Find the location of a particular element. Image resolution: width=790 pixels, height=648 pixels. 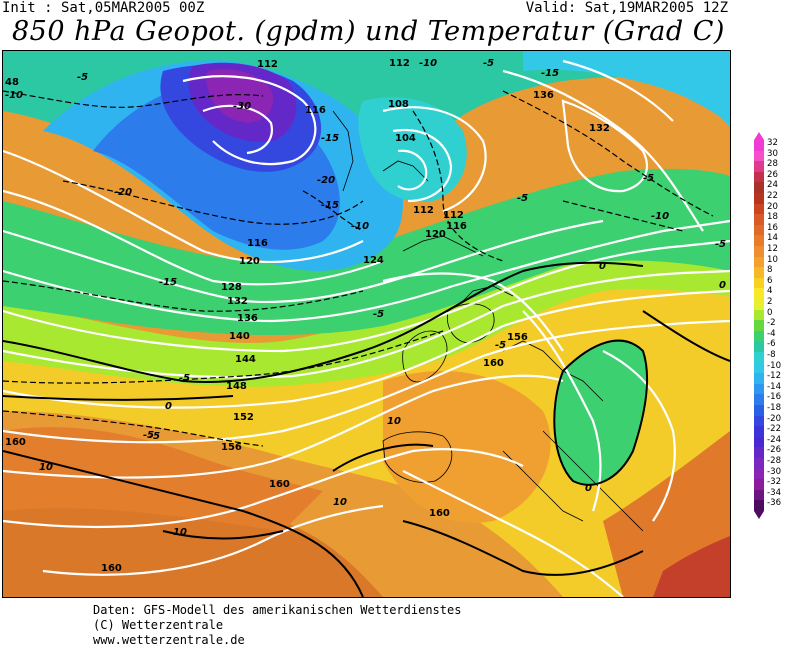

legend-value: 26 is located at coordinates (772, 174).